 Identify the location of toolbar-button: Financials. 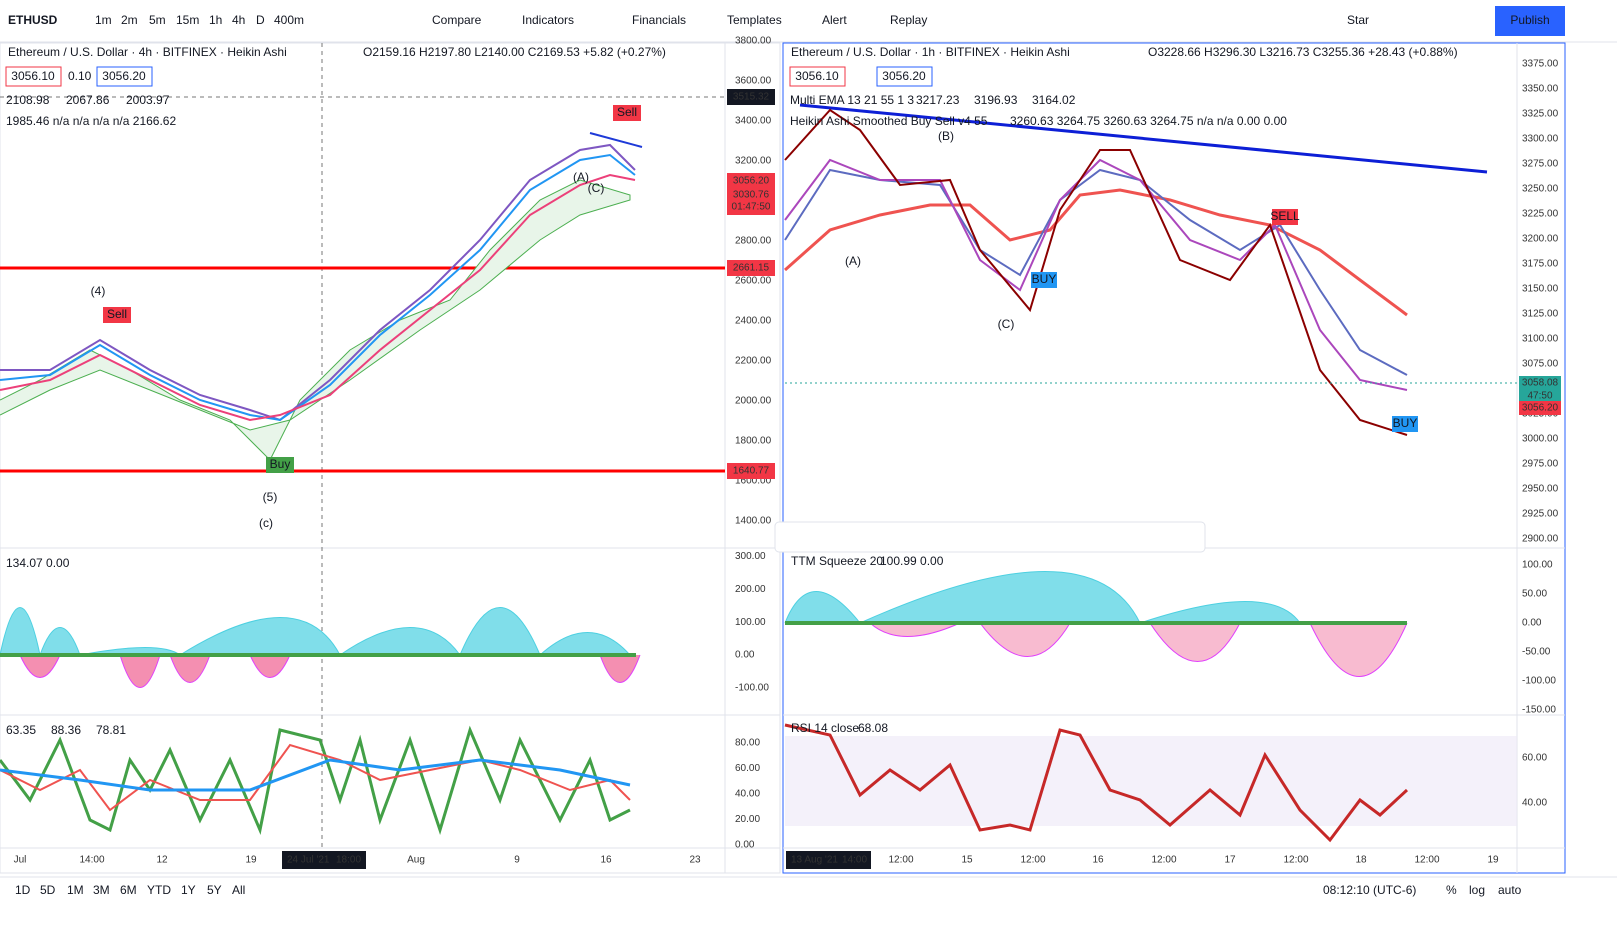
(659, 20).